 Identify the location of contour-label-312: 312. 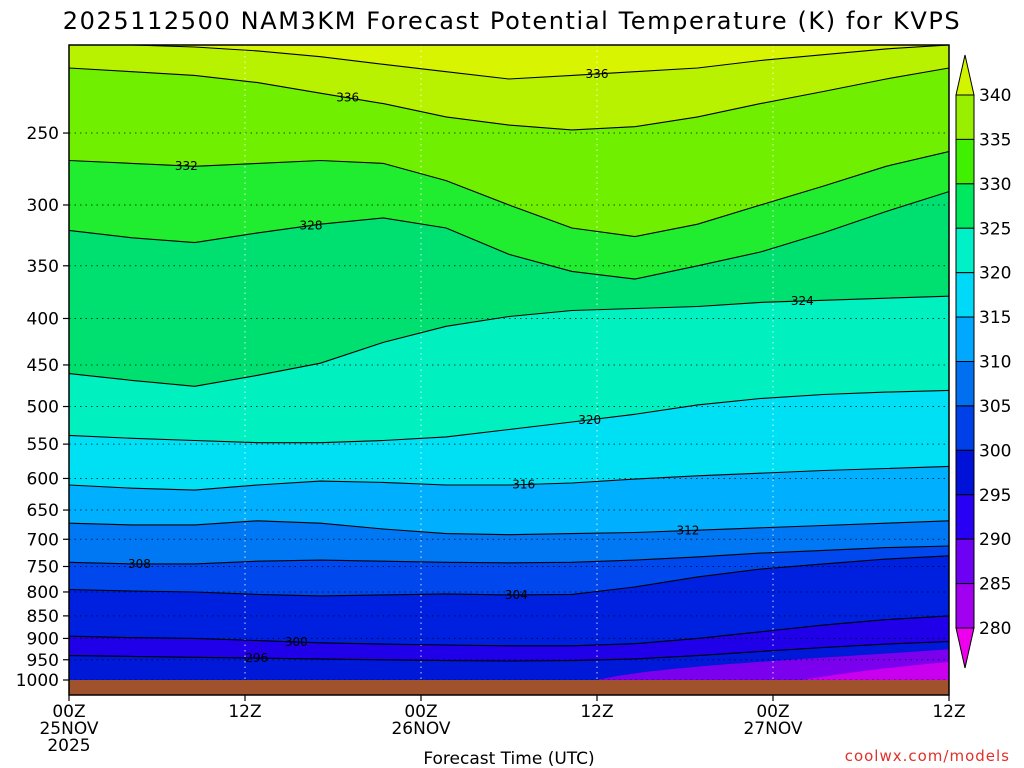
(687, 531).